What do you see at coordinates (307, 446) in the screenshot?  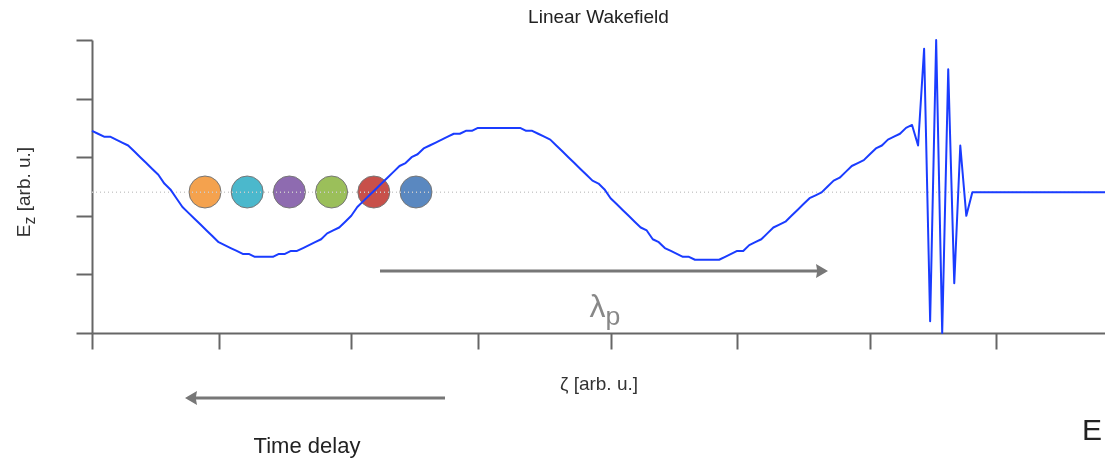 I see `text: Time delay` at bounding box center [307, 446].